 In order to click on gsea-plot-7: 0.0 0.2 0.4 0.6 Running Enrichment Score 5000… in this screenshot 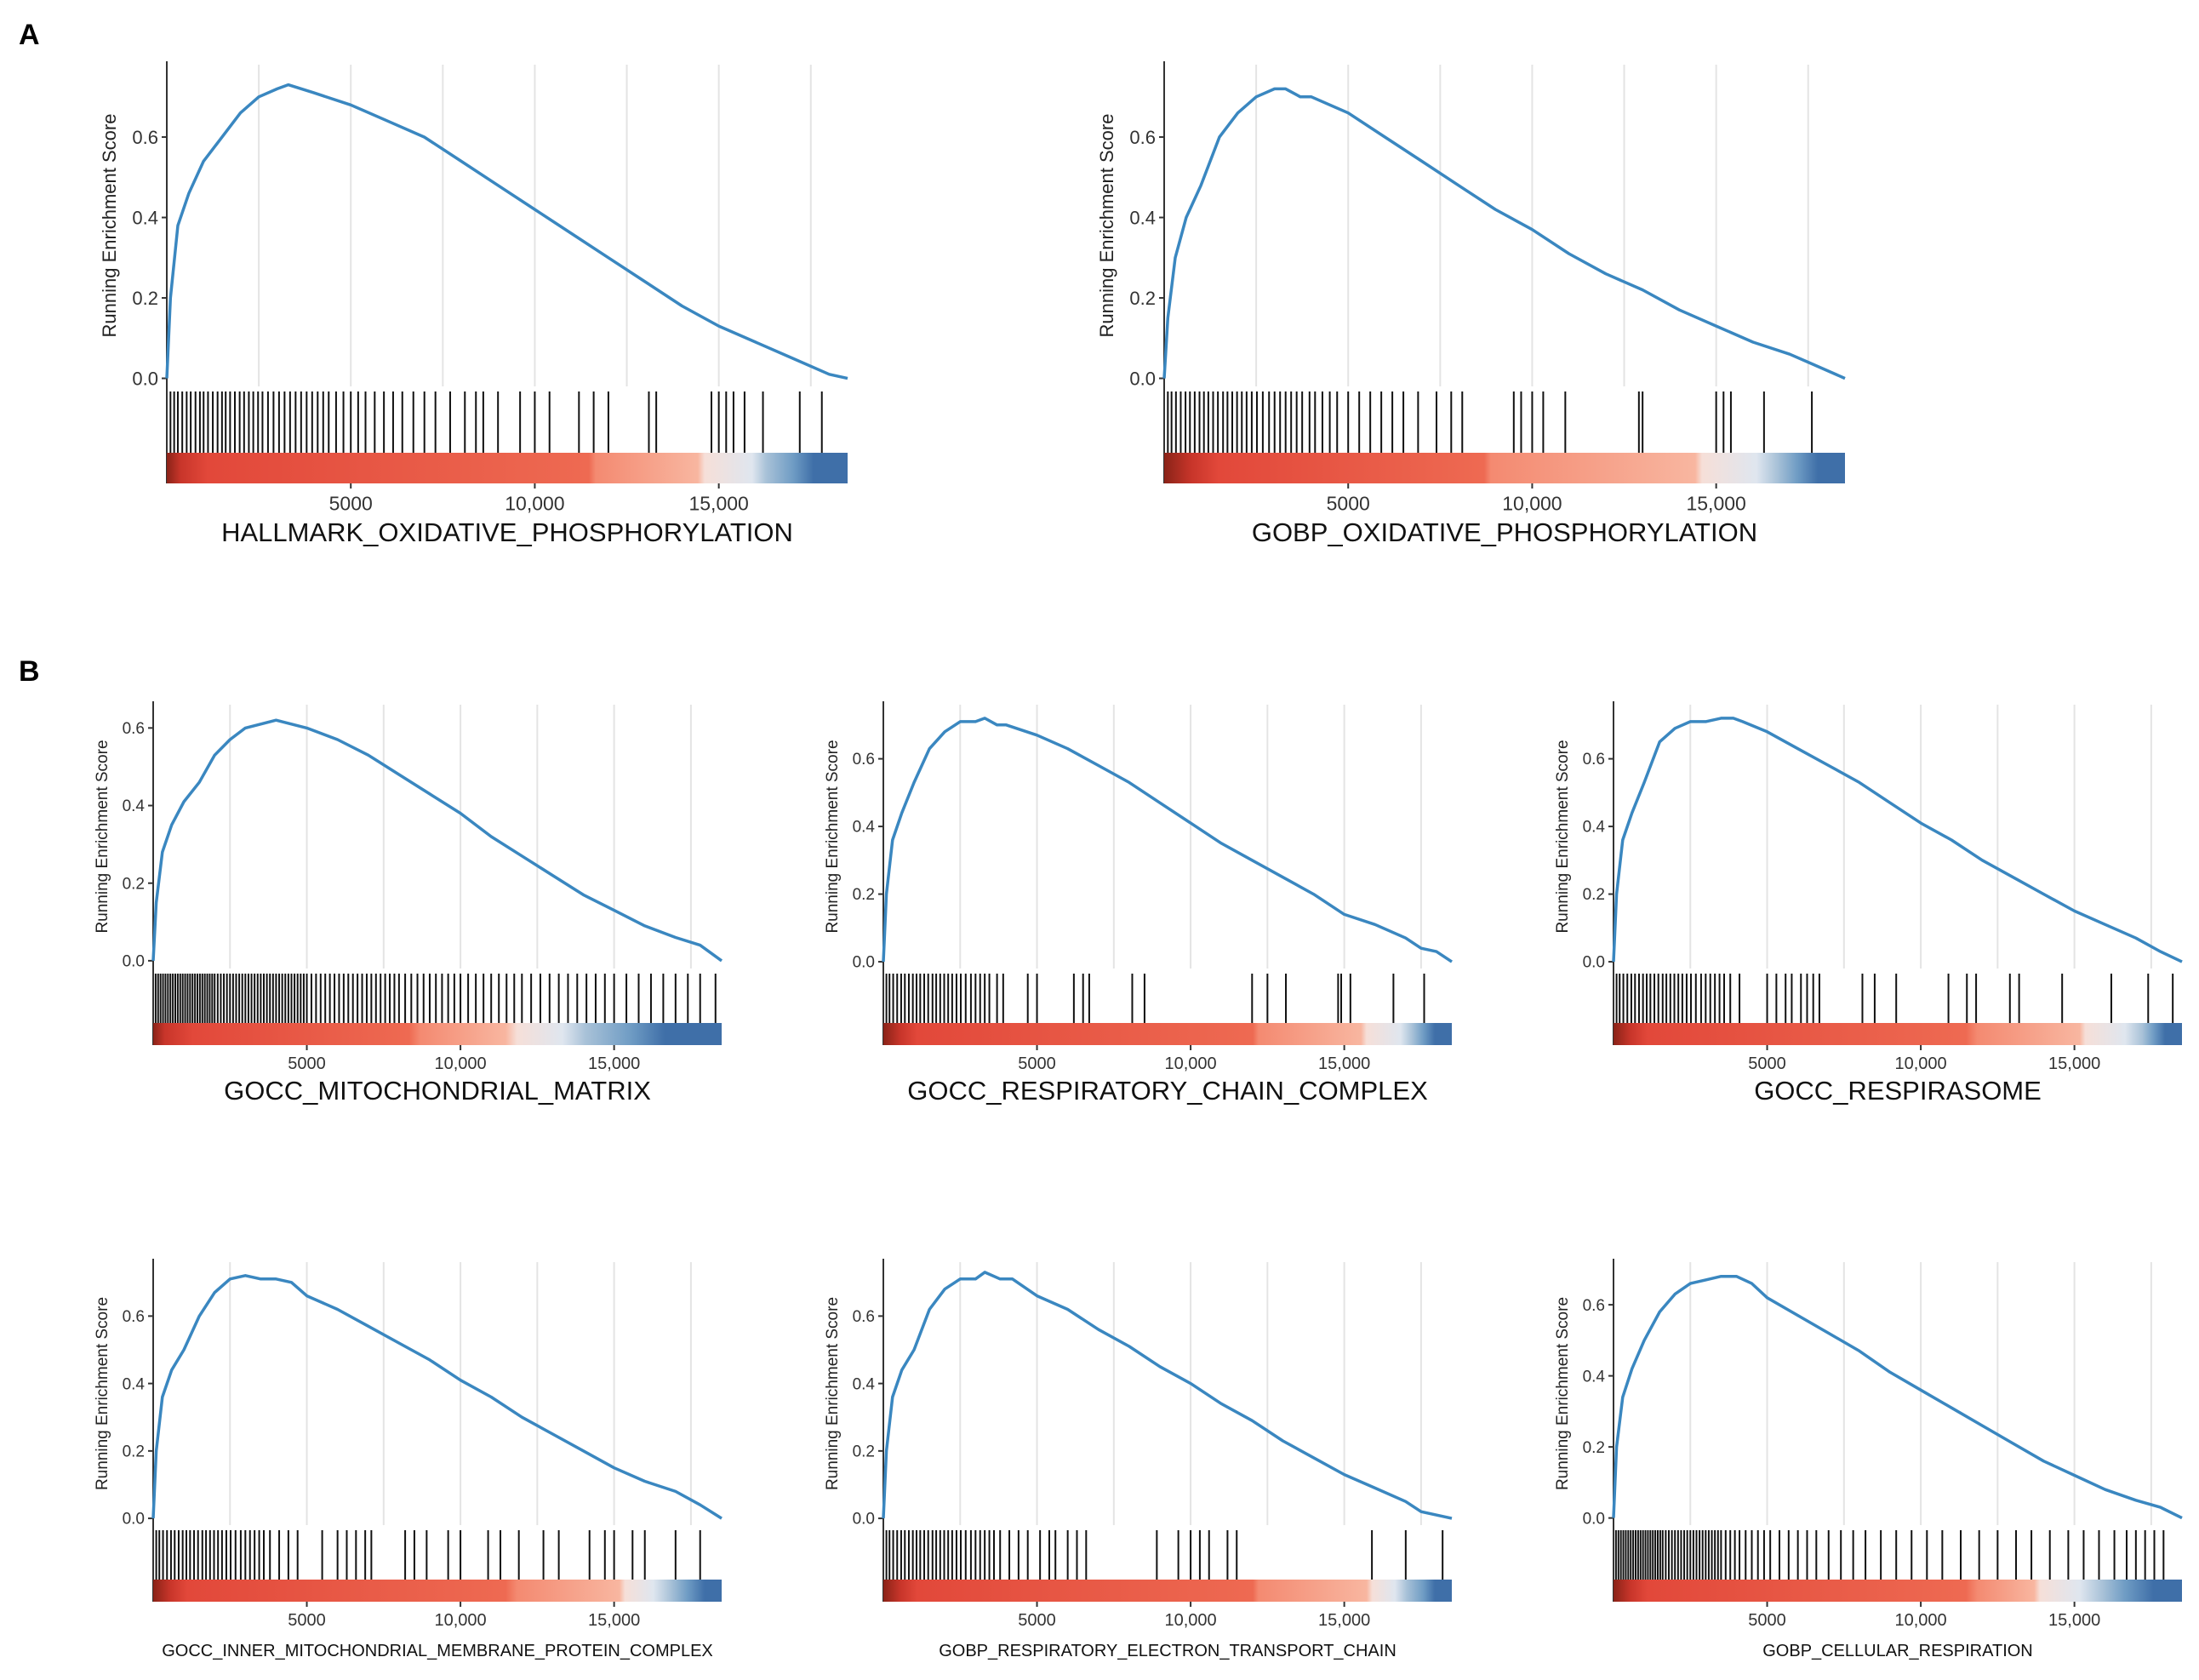, I will do `click(1138, 1460)`.